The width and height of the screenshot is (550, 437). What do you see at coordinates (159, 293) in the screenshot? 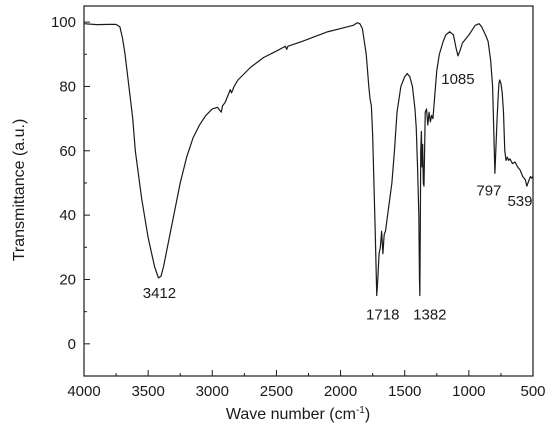
I see `peak-label: 3412` at bounding box center [159, 293].